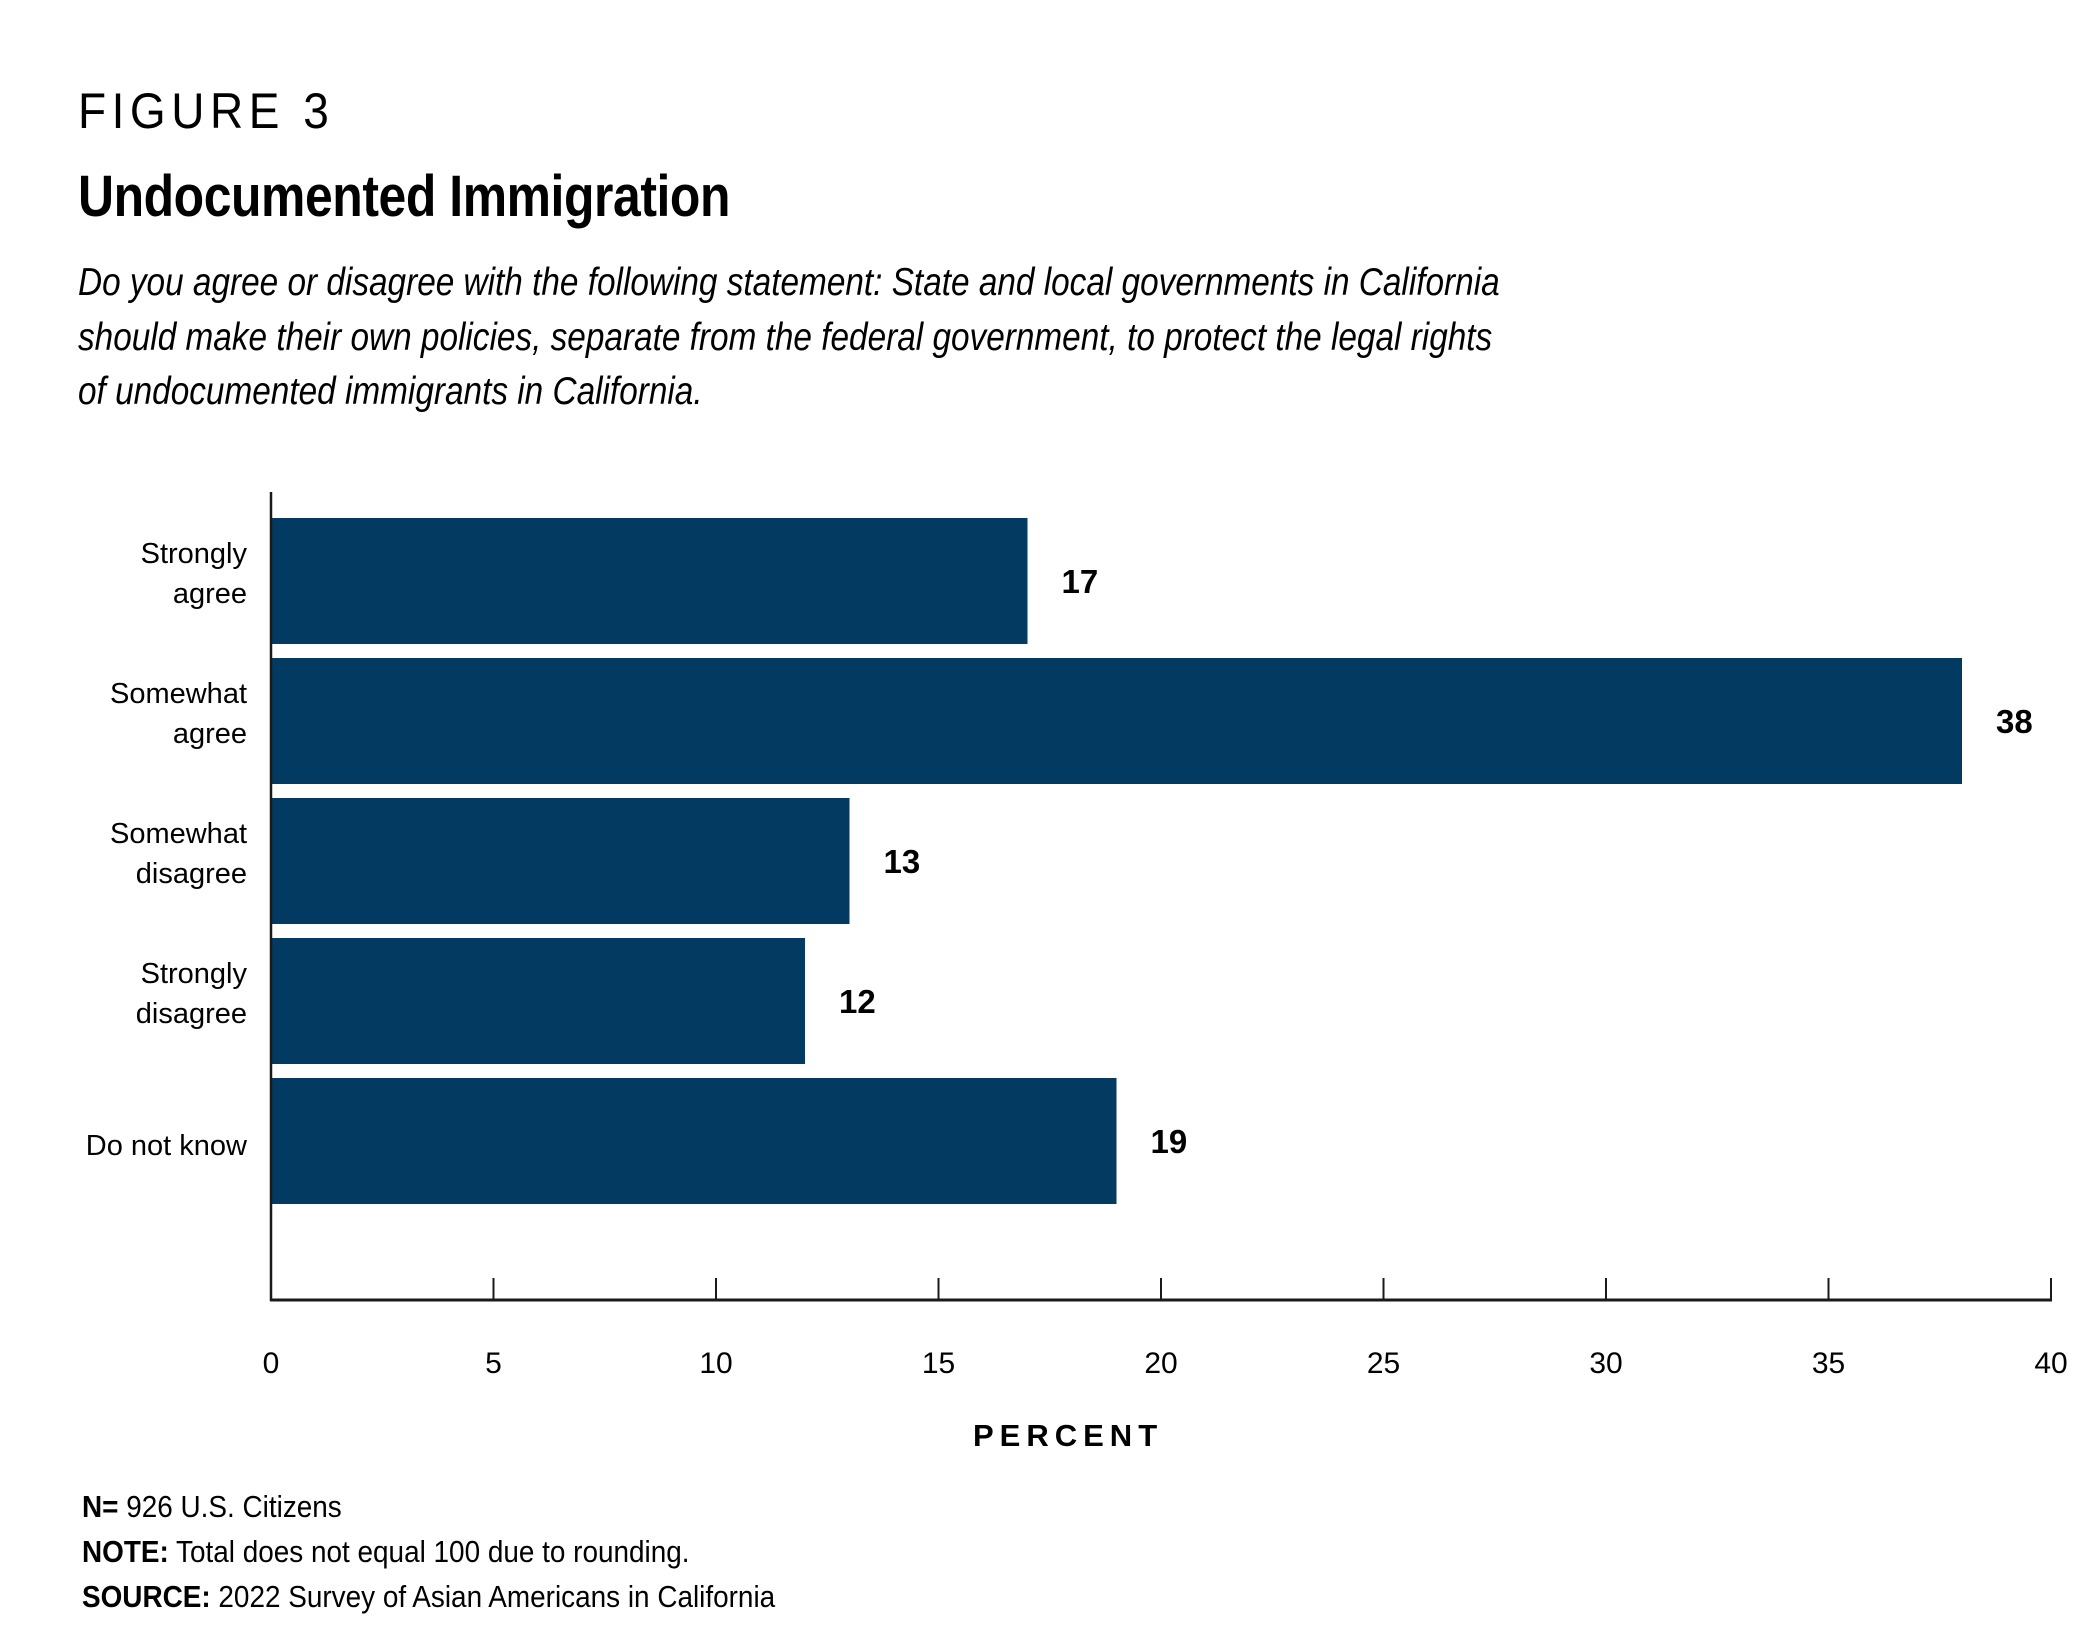  Describe the element at coordinates (715, 1363) in the screenshot. I see `x-tick-label: 10` at that location.